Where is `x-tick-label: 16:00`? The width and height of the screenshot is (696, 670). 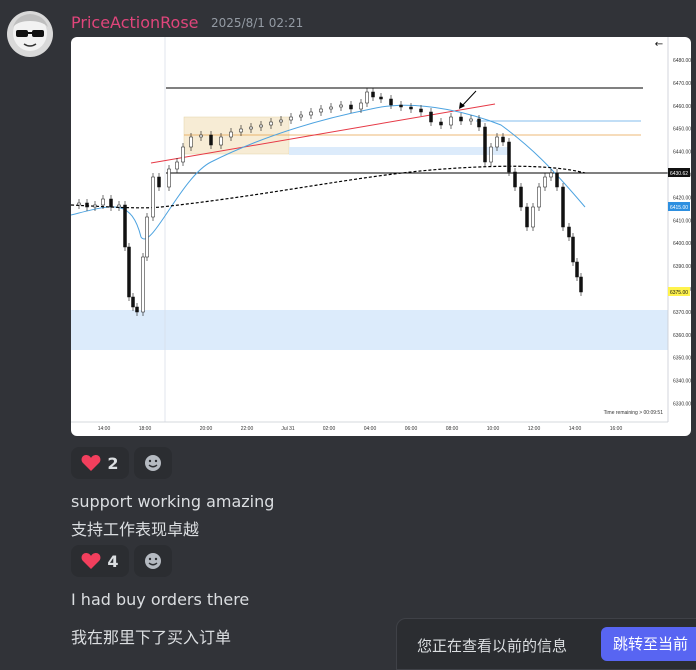
x-tick-label: 16:00 is located at coordinates (616, 429).